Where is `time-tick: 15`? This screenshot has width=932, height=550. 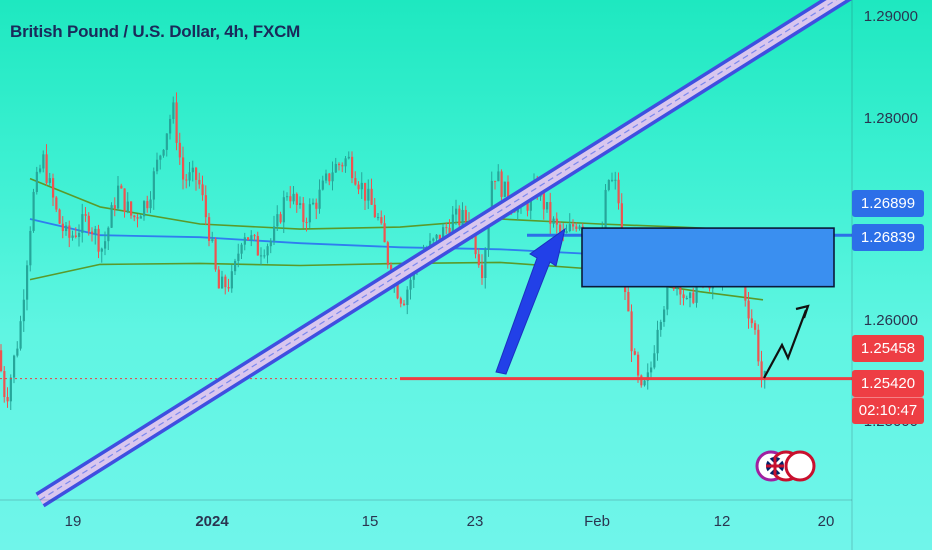 time-tick: 15 is located at coordinates (370, 521).